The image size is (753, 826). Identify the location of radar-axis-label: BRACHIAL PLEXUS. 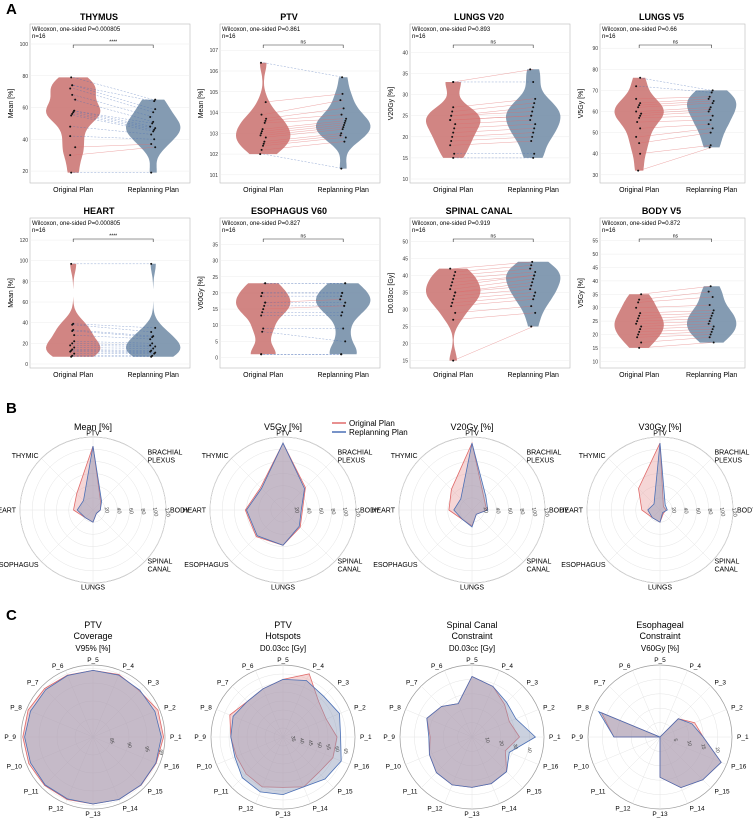
(543, 456).